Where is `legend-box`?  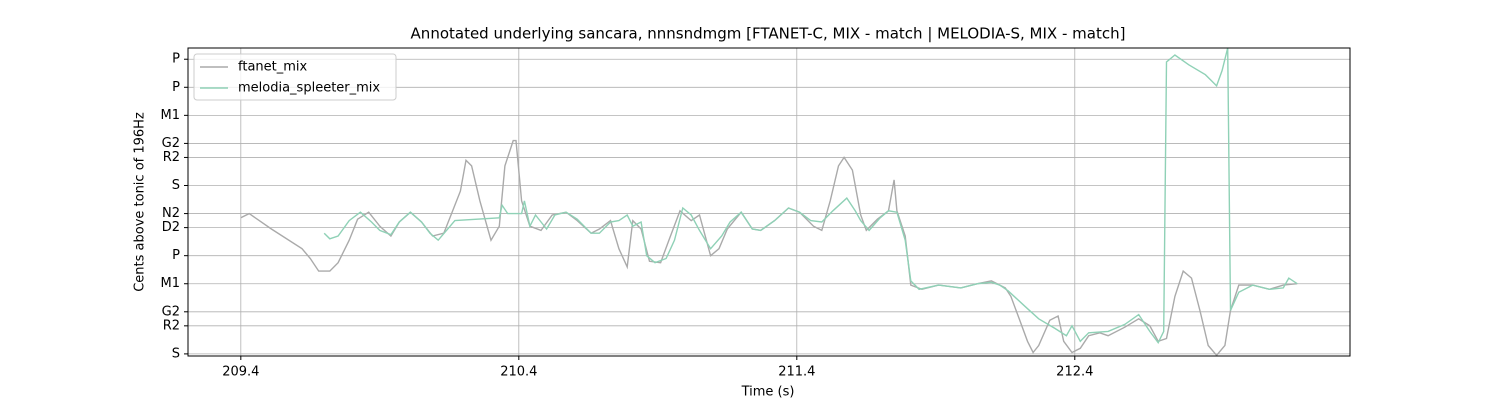 legend-box is located at coordinates (295, 77).